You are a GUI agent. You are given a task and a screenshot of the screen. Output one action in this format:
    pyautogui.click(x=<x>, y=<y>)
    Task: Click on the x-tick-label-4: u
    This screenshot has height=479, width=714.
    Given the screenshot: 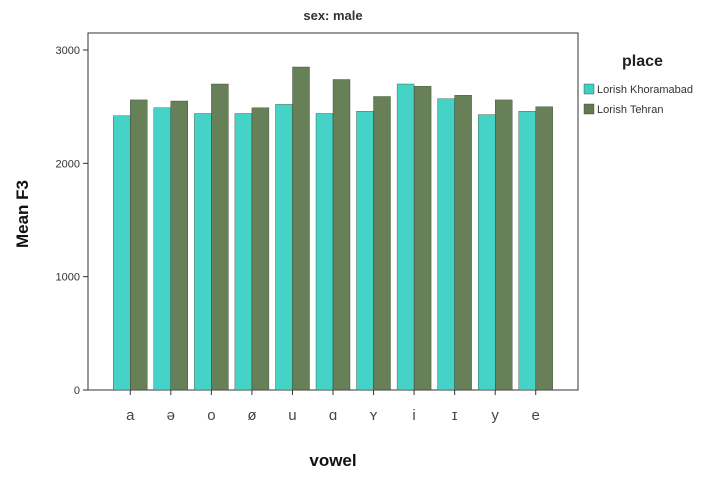 What is the action you would take?
    pyautogui.click(x=292, y=415)
    